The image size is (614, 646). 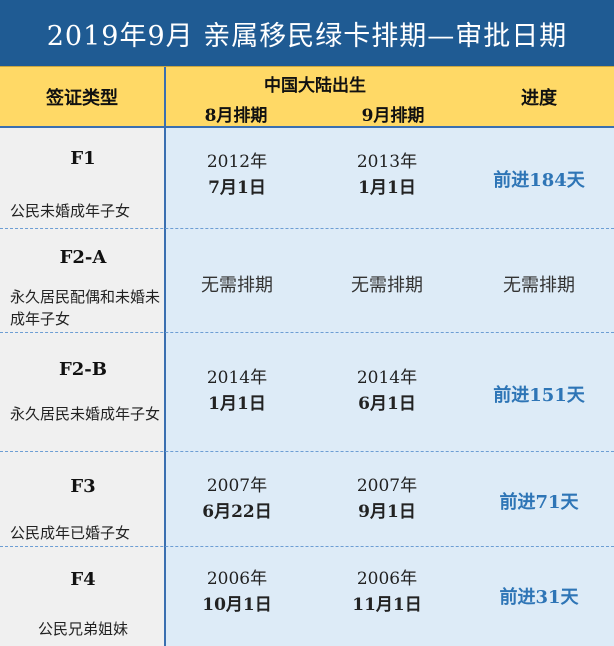 I want to click on aug-date: 2014年 1月1日, so click(x=237, y=392).